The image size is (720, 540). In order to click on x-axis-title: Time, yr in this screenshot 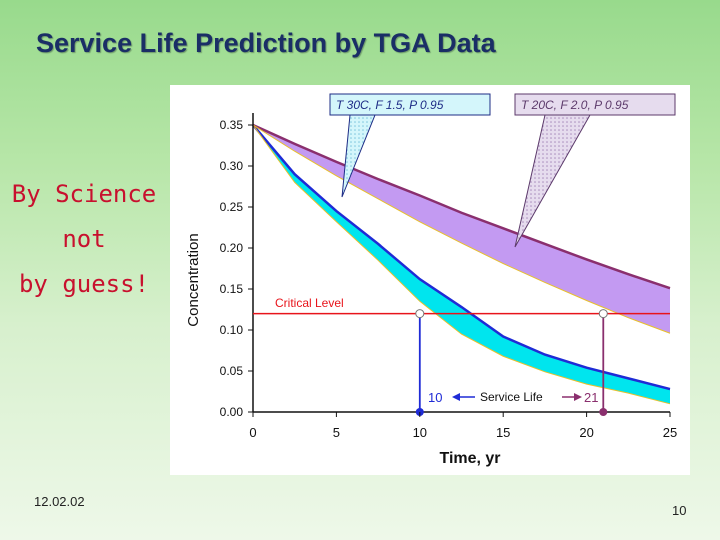, I will do `click(469, 458)`.